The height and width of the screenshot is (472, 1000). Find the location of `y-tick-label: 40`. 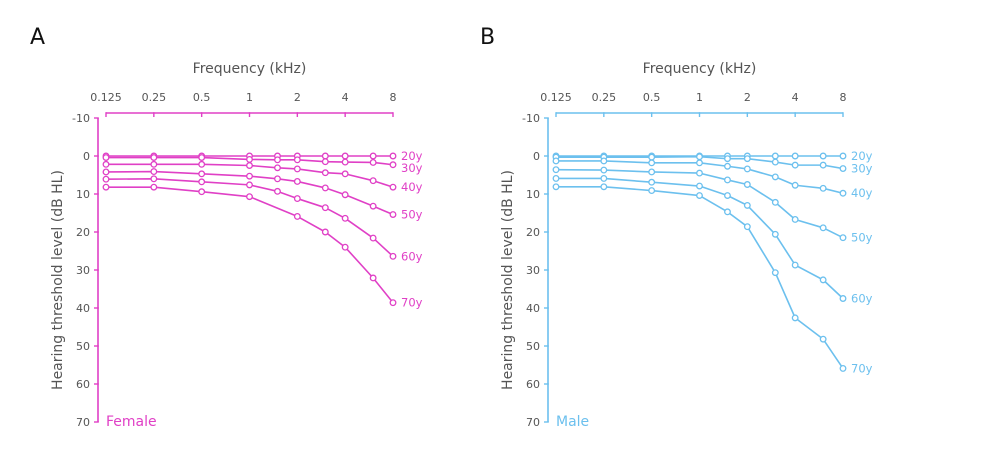

y-tick-label: 40 is located at coordinates (533, 308).